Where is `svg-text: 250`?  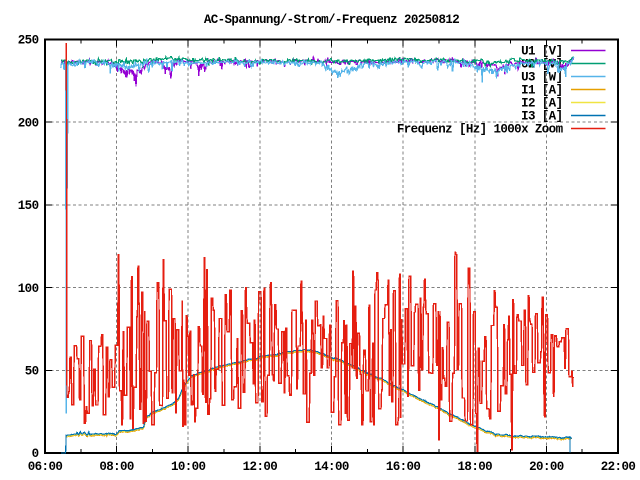
svg-text: 250 is located at coordinates (28, 41).